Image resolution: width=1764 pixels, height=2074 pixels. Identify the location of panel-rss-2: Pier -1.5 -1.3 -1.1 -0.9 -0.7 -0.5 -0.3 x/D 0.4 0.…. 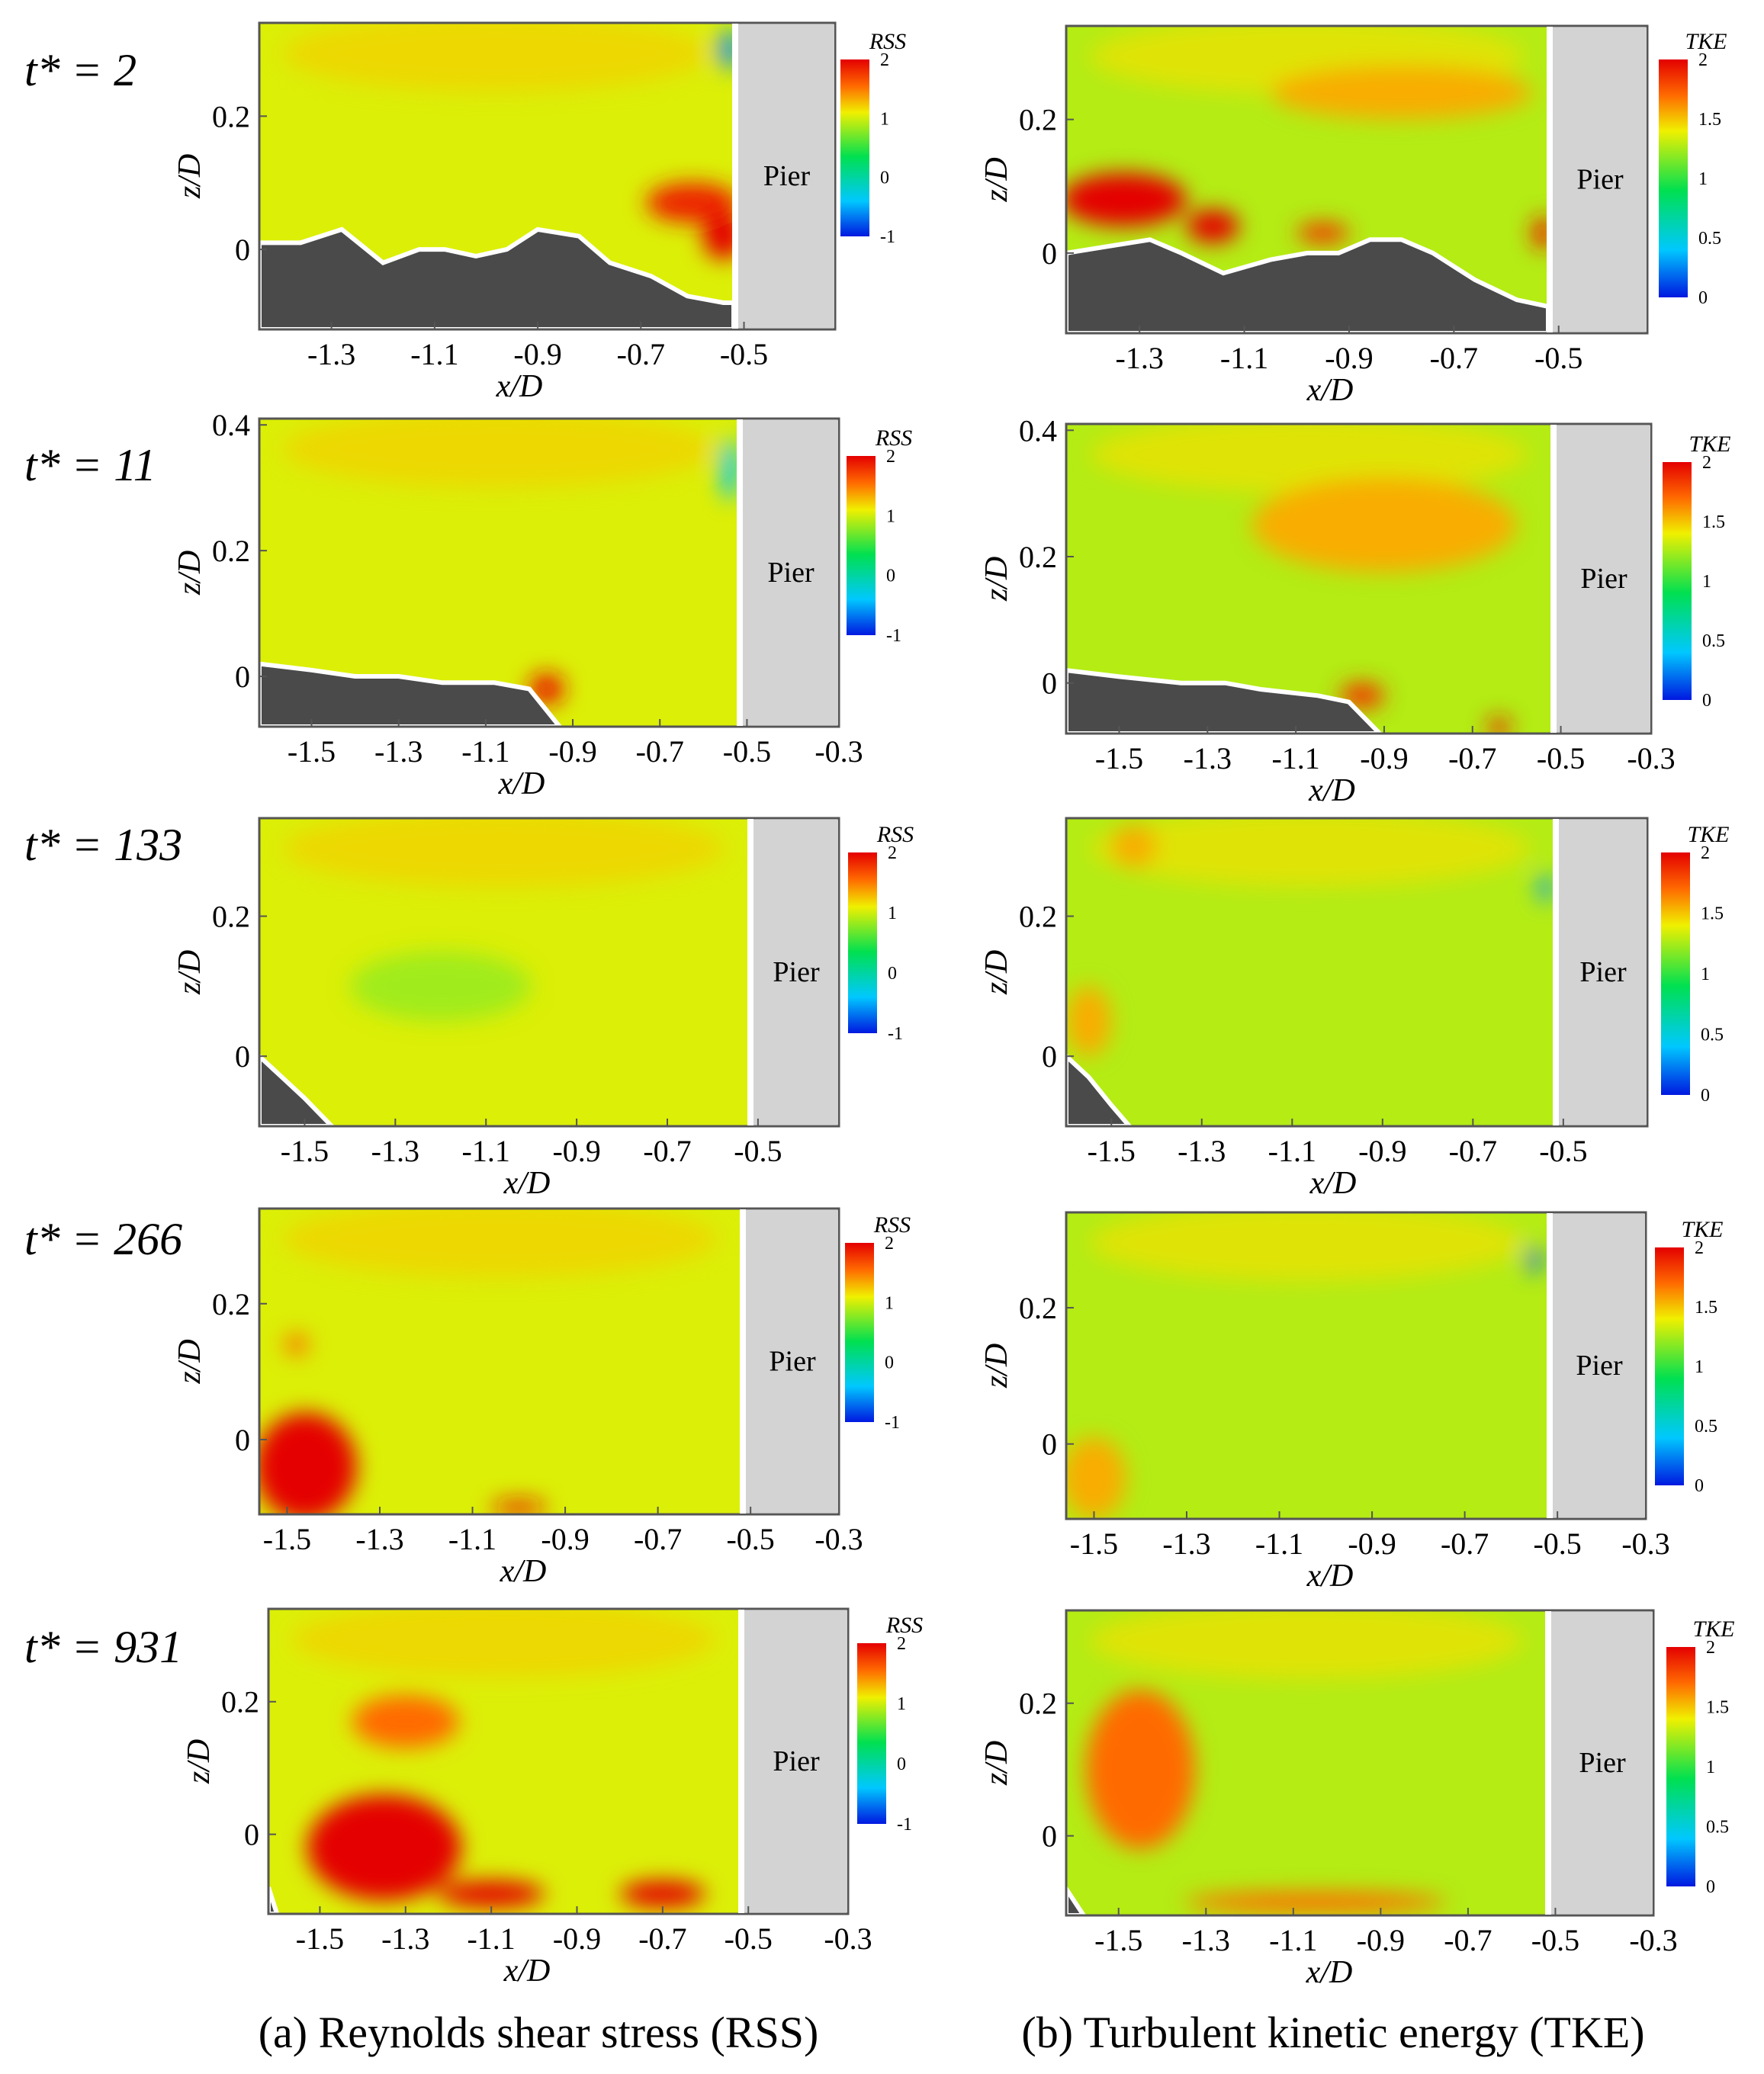
(542, 604).